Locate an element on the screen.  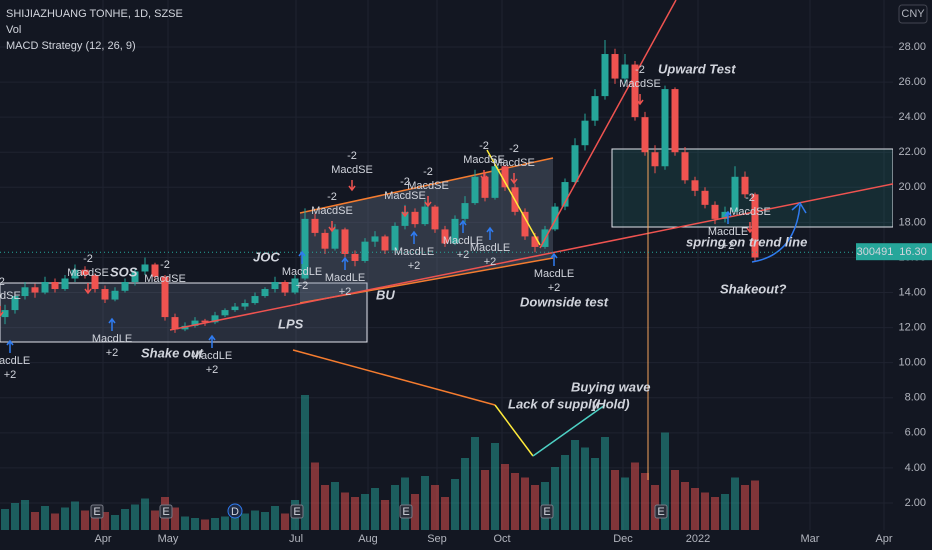
ticker-tag is located at coordinates (875, 252).